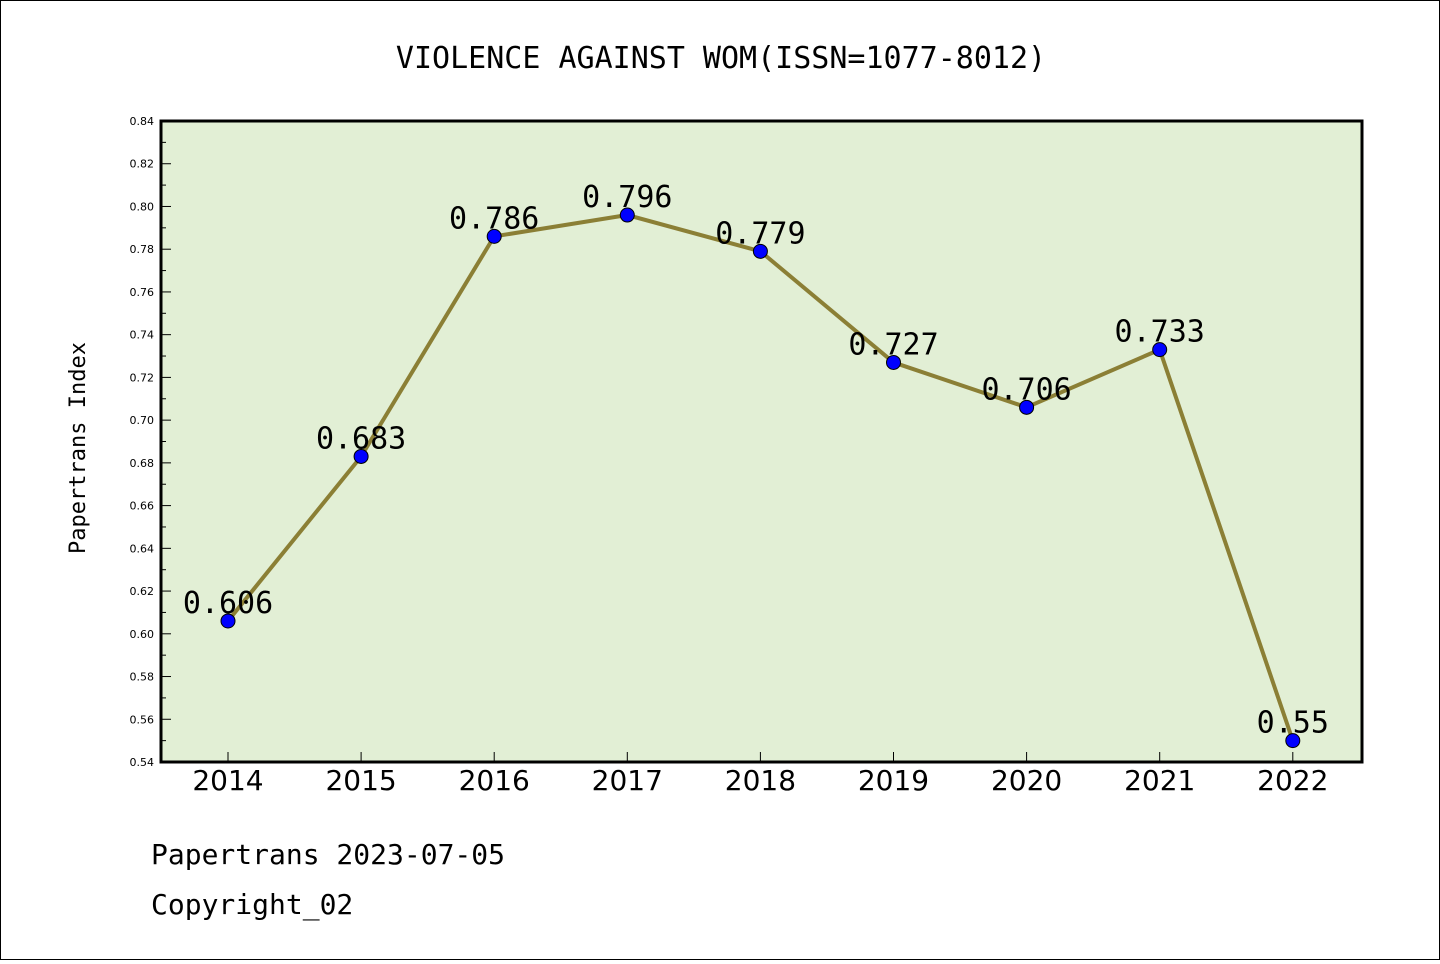  What do you see at coordinates (228, 603) in the screenshot?
I see `data-label: 0.606` at bounding box center [228, 603].